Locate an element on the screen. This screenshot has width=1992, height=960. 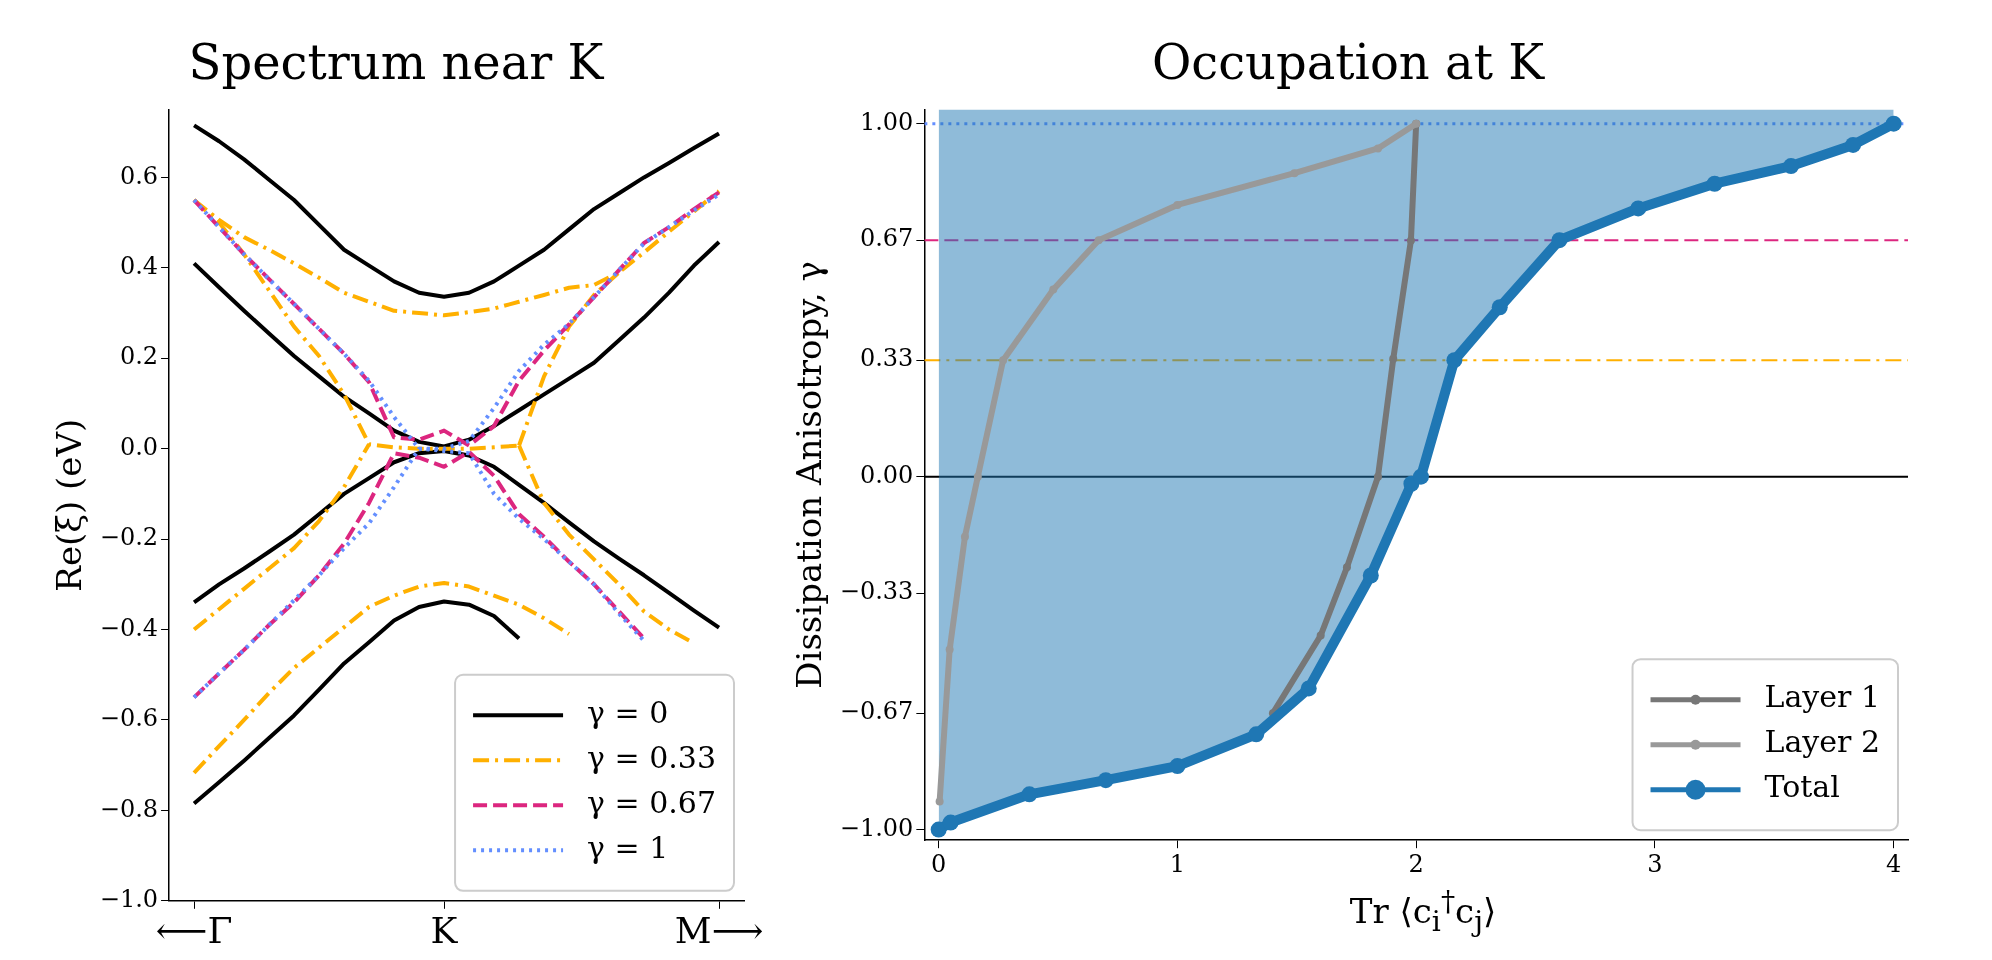
legend-label: Total is located at coordinates (1802, 787).